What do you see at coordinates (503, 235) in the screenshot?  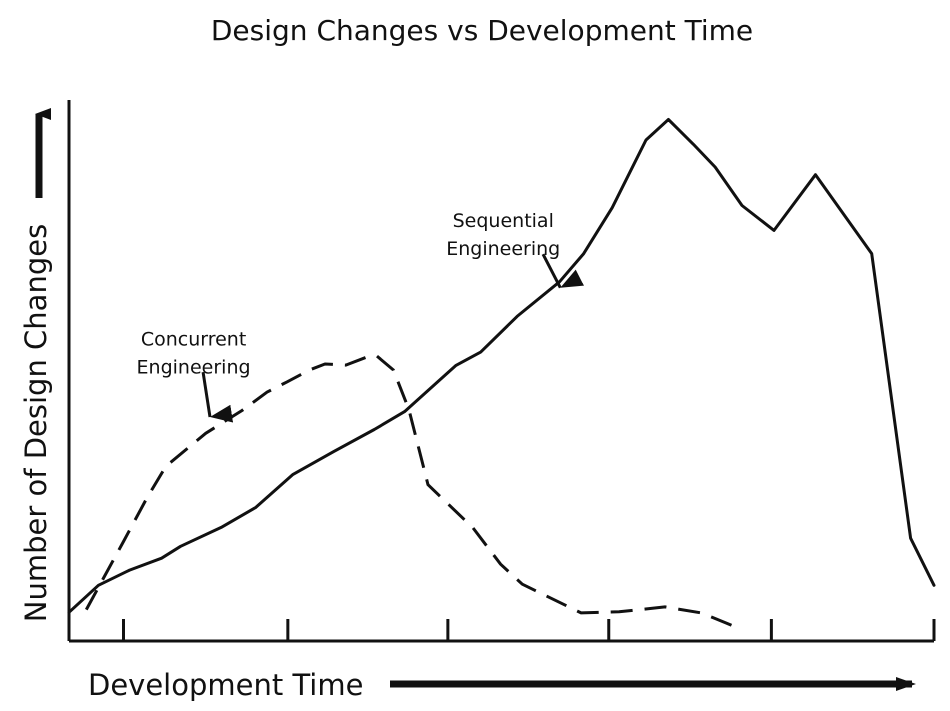 I see `sequential-engineering-label: Sequential Engineering` at bounding box center [503, 235].